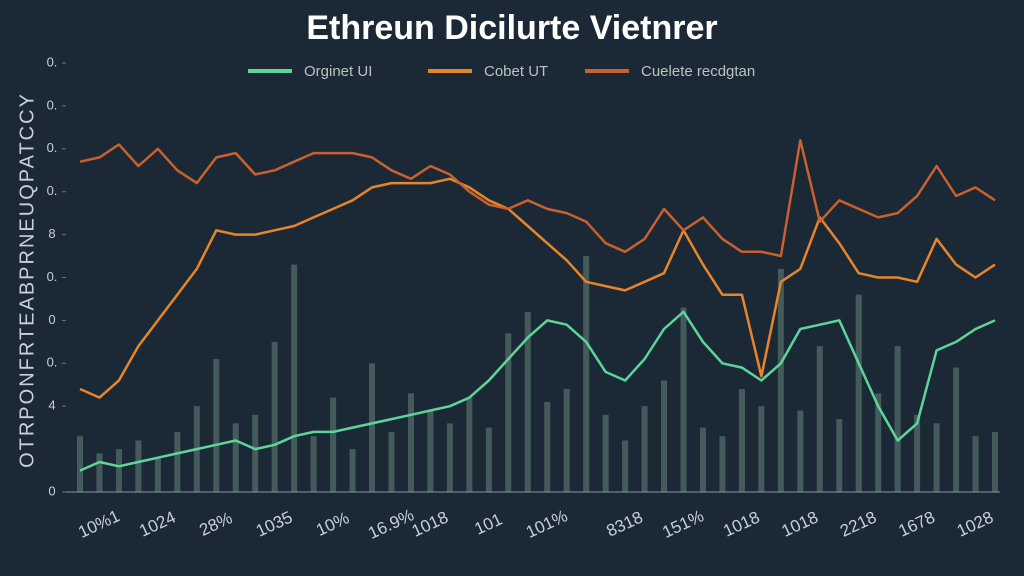  I want to click on x-tick-label: 28%, so click(215, 524).